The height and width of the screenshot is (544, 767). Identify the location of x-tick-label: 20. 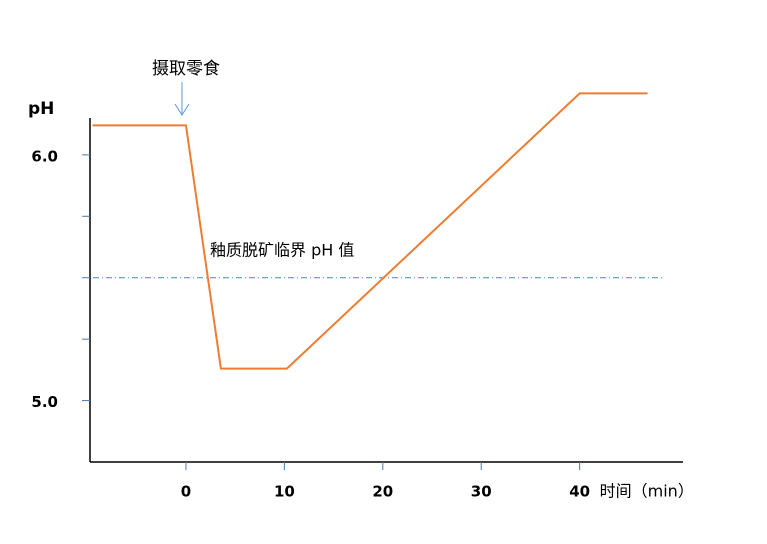
(382, 492).